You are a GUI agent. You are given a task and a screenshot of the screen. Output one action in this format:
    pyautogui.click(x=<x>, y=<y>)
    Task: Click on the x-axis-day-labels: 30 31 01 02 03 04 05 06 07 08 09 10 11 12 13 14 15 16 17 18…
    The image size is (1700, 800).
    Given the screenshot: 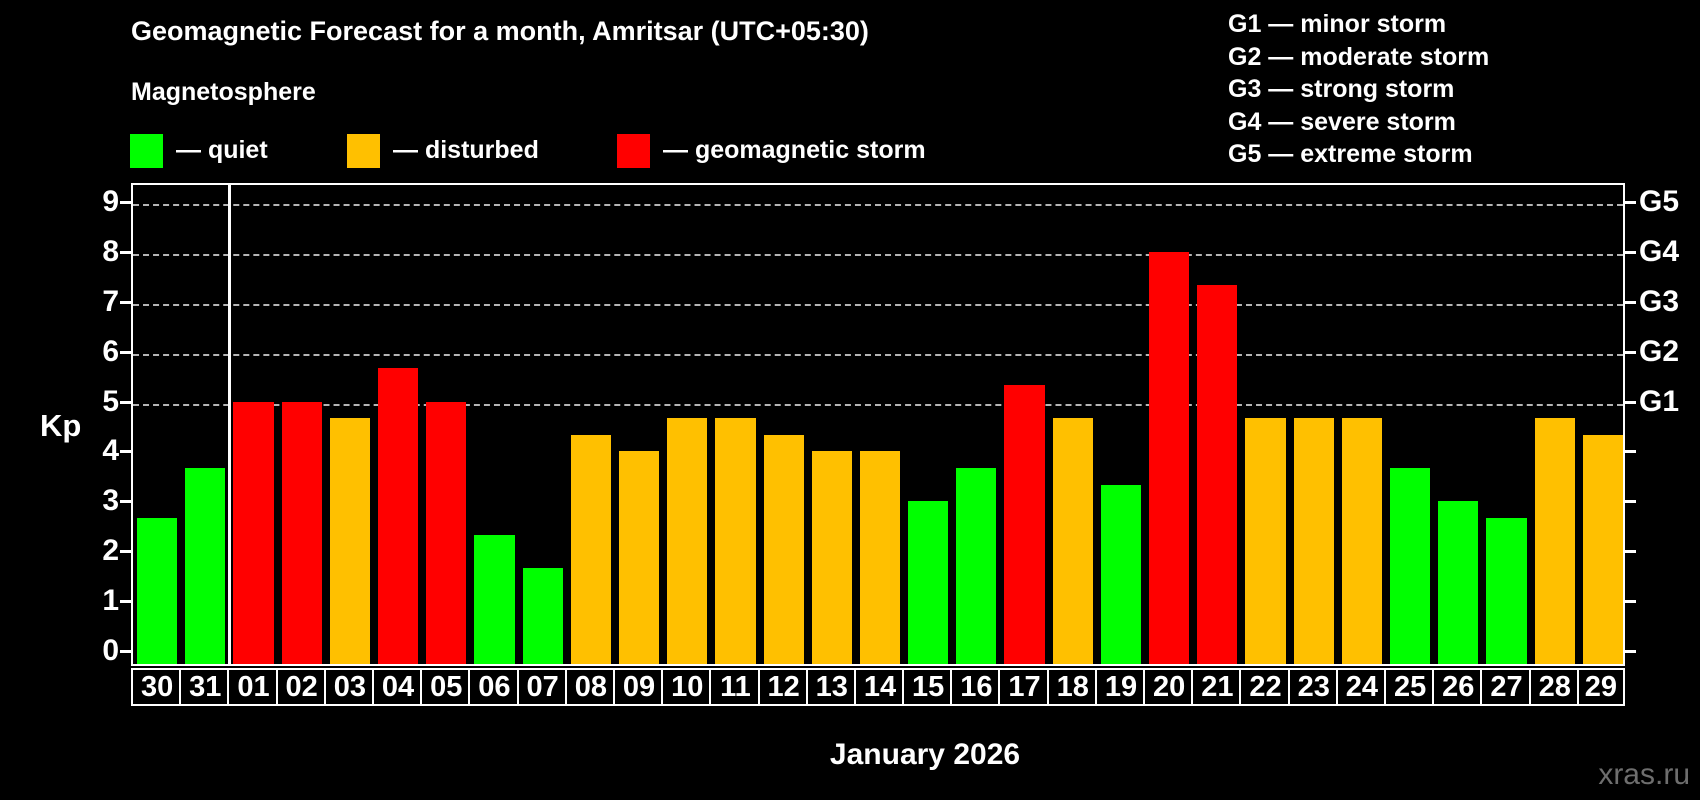 What is the action you would take?
    pyautogui.click(x=878, y=687)
    